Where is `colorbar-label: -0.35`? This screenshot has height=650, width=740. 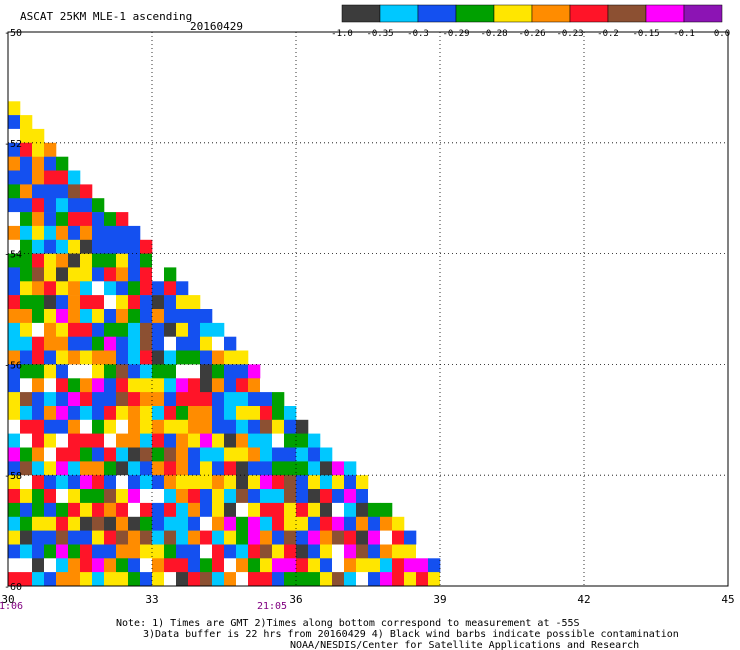
colorbar-label: -0.35 is located at coordinates (379, 34).